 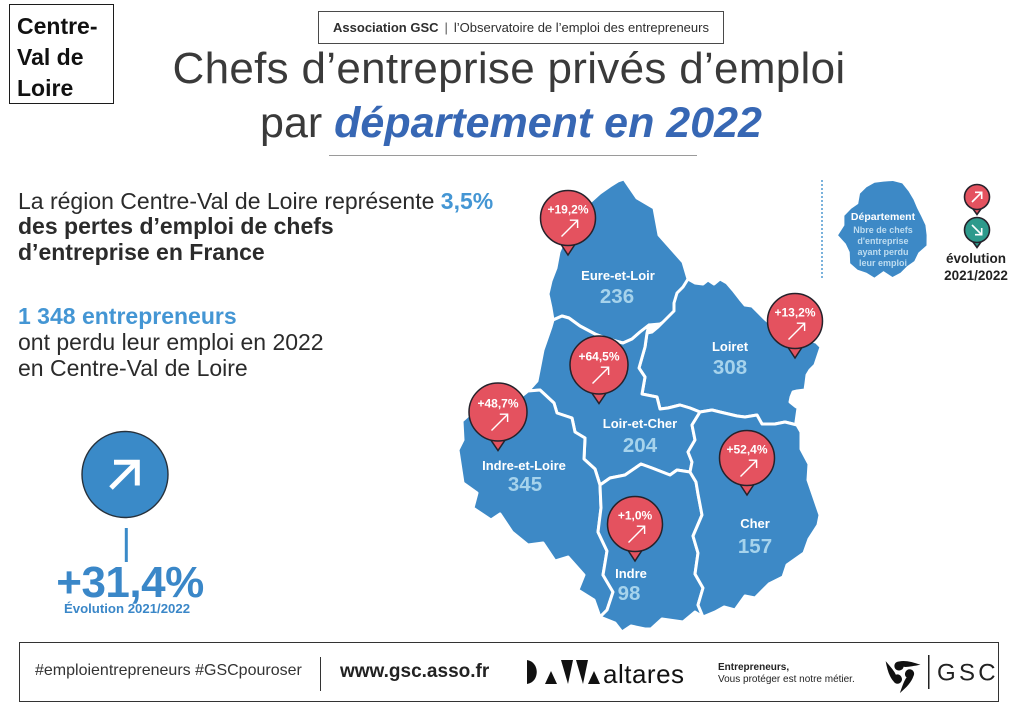 What do you see at coordinates (629, 593) in the screenshot?
I see `svg-text: 98` at bounding box center [629, 593].